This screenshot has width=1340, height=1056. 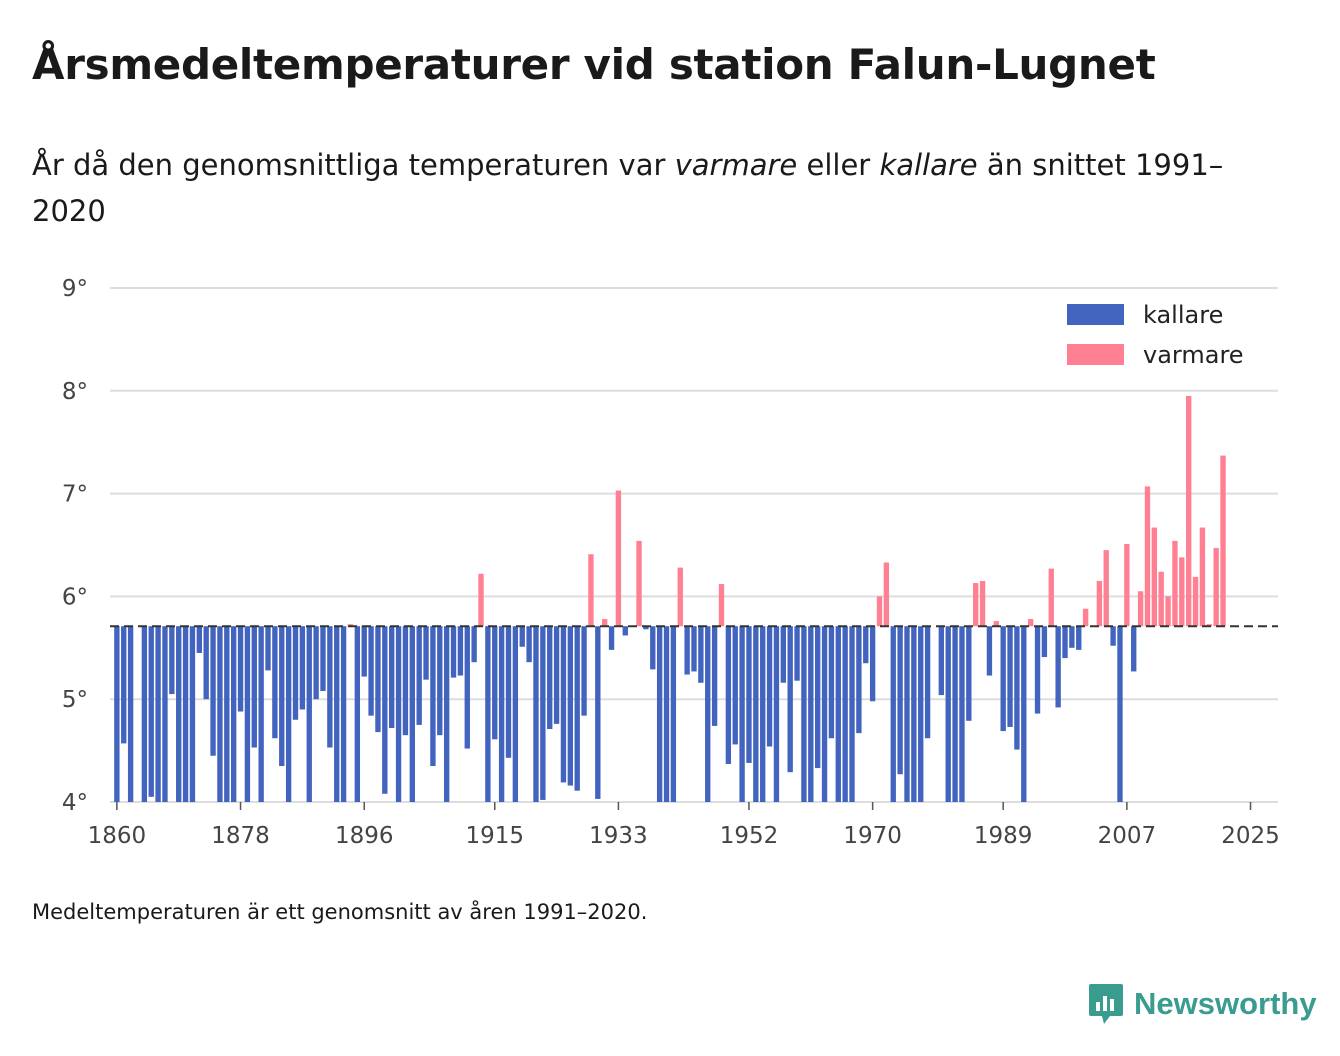 What do you see at coordinates (928, 165) in the screenshot?
I see `subtitle-cold-word: kallare` at bounding box center [928, 165].